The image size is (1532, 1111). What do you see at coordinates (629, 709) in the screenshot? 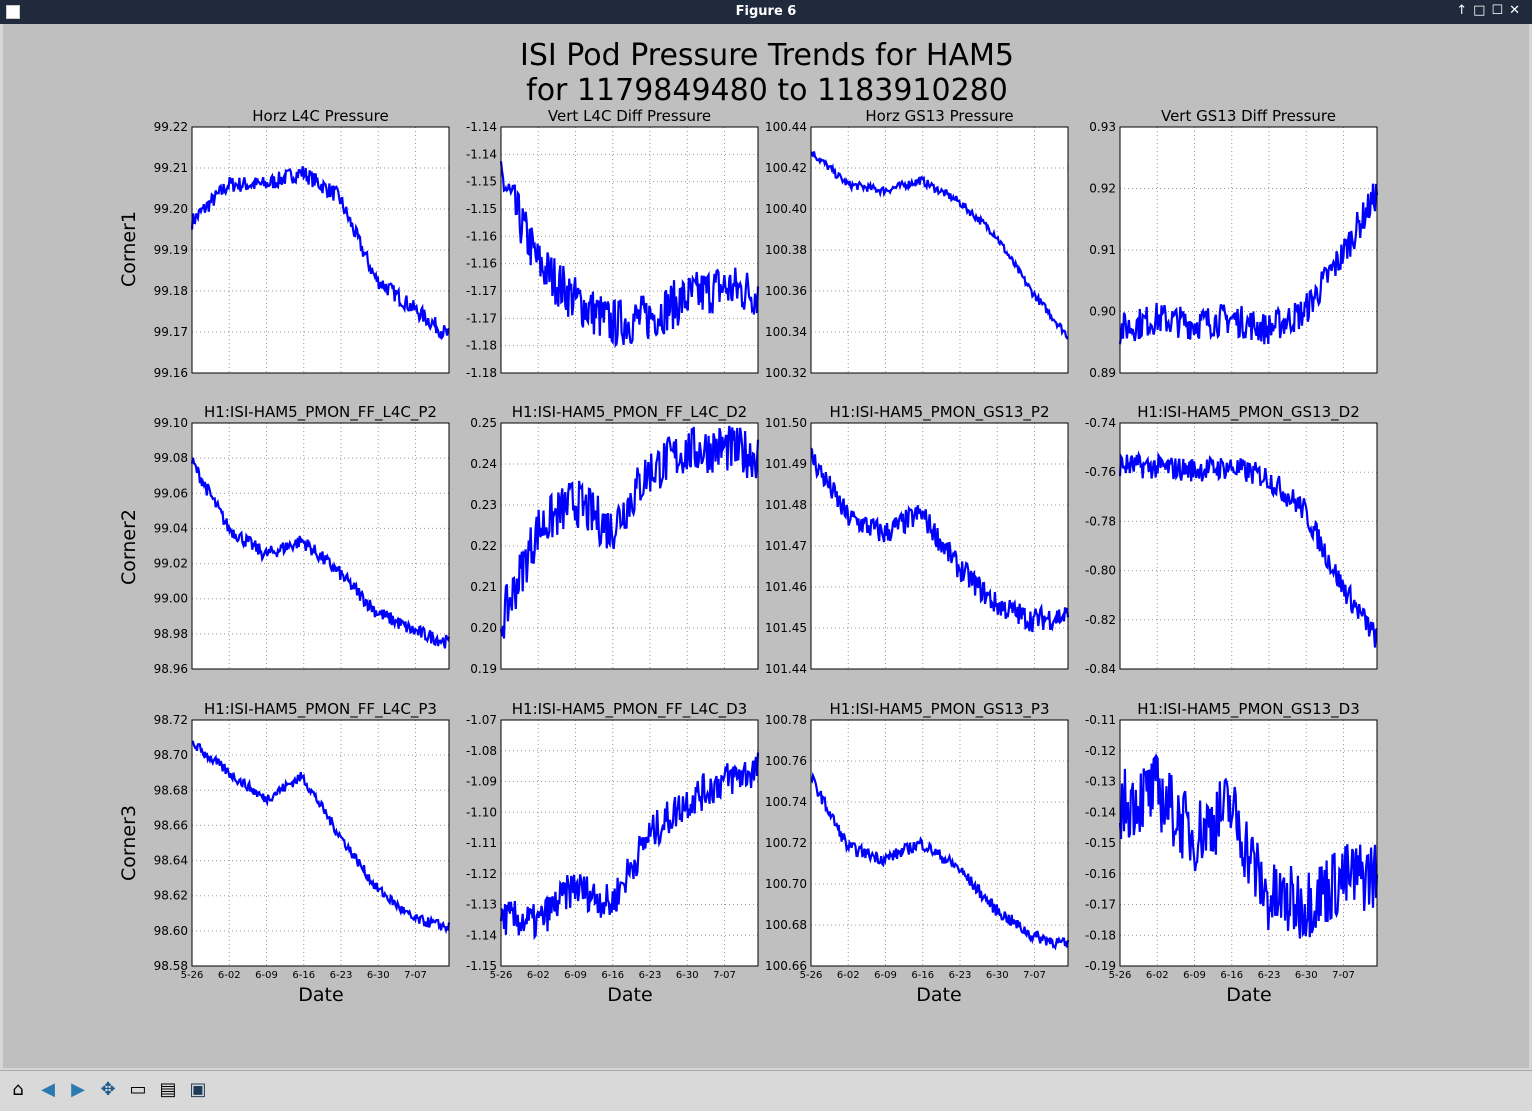
I see `subplot-title-9: H1:ISI-HAM5_PMON_FF_L4C_D3` at bounding box center [629, 709].